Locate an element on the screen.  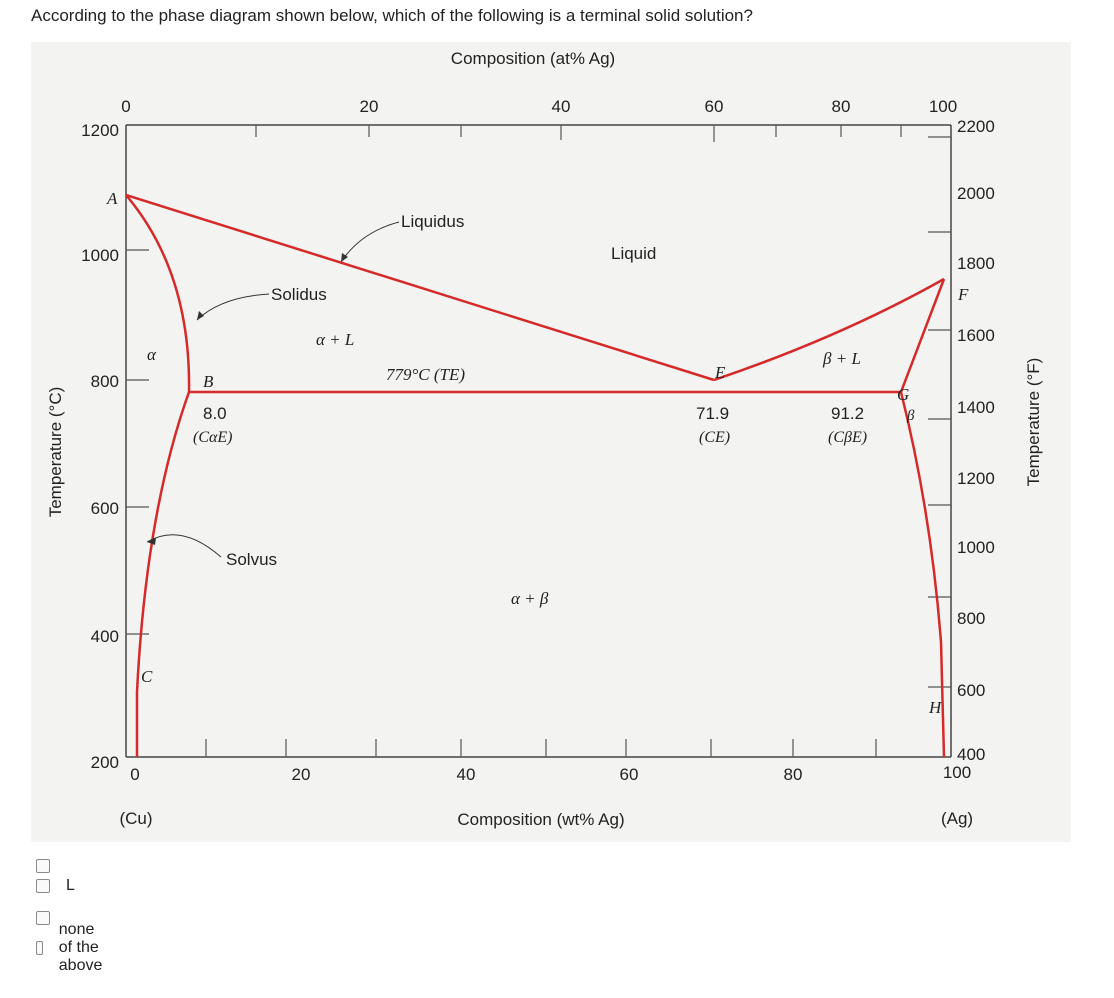
bottom-tick-60: 60 is located at coordinates (629, 774).